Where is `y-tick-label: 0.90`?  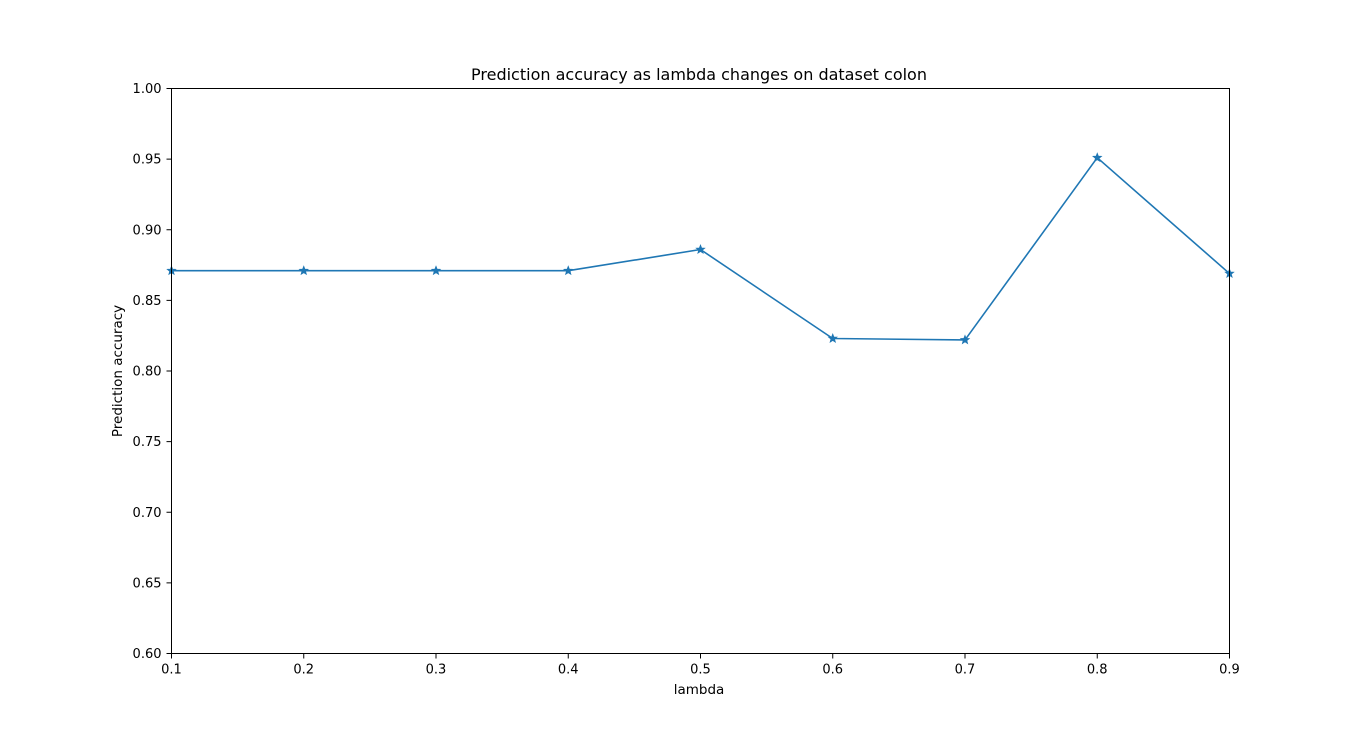 y-tick-label: 0.90 is located at coordinates (147, 230).